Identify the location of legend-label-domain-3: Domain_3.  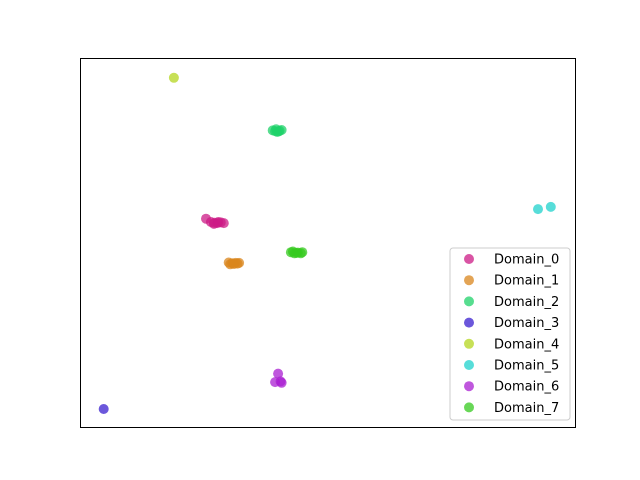
(526, 323).